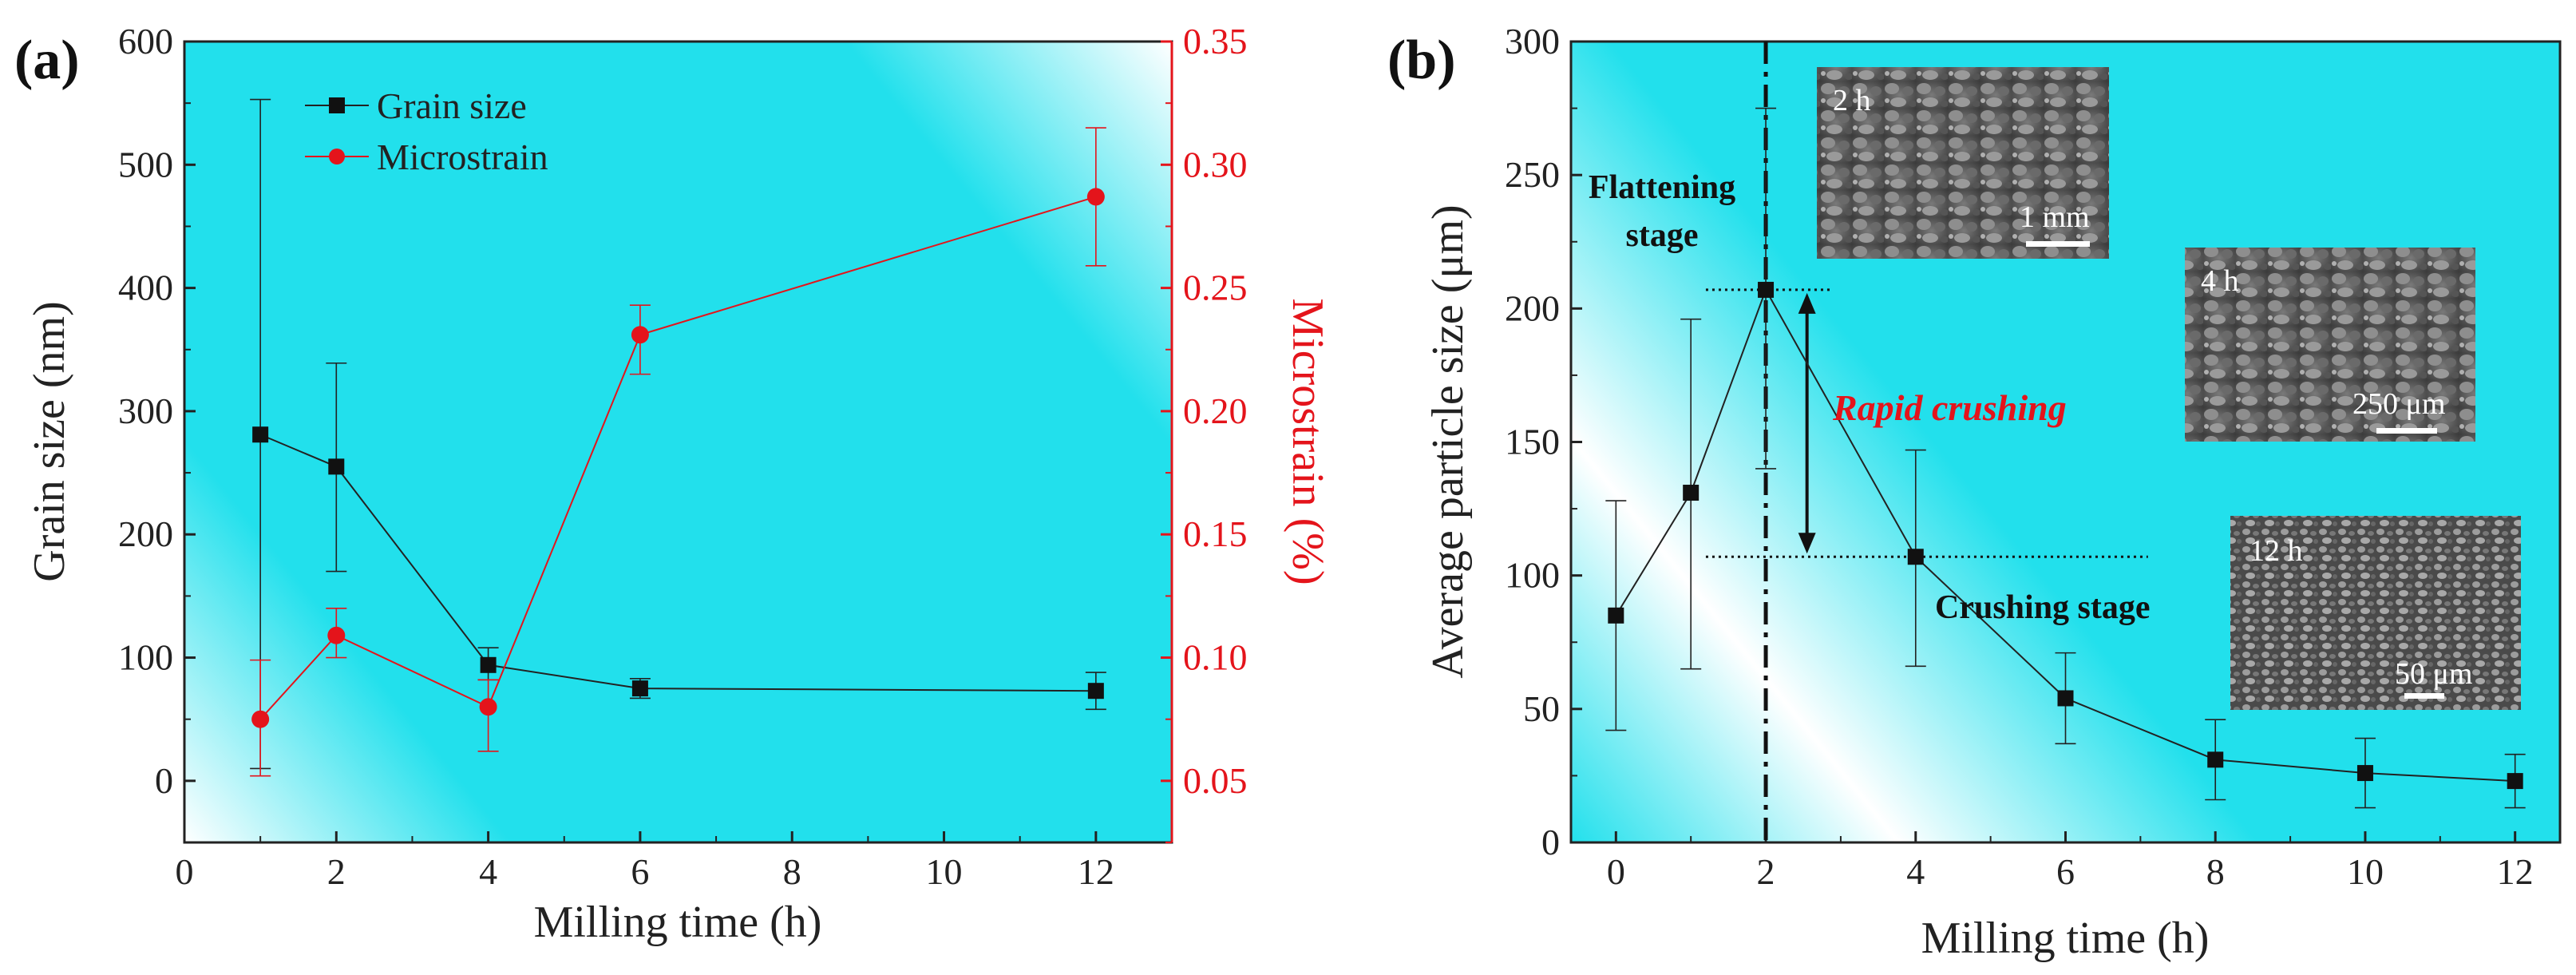 The width and height of the screenshot is (2576, 975). What do you see at coordinates (1533, 575) in the screenshot?
I see `b-y-tick-label: 100` at bounding box center [1533, 575].